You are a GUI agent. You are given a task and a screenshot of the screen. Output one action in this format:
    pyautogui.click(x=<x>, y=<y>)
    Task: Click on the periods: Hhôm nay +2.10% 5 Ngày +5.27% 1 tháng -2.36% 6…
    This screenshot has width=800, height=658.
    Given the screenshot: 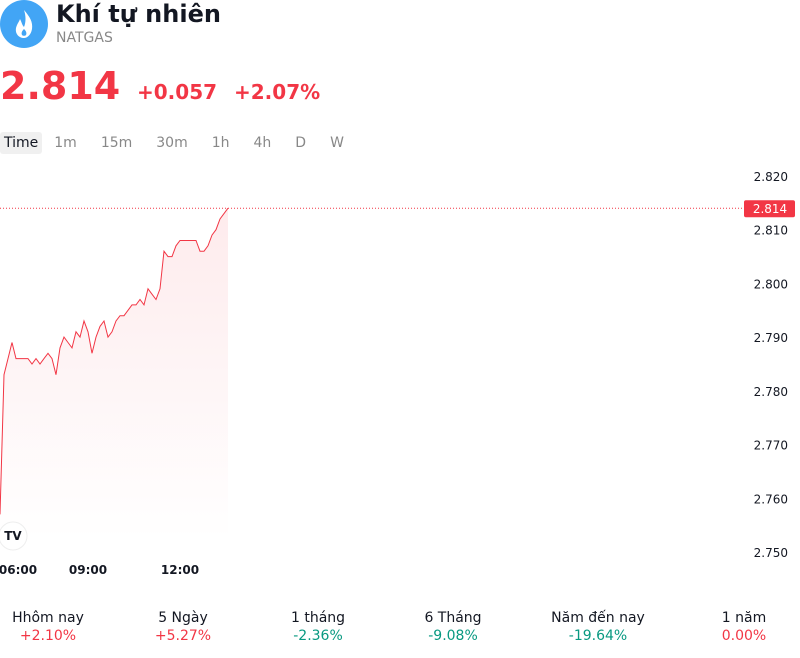 What is the action you would take?
    pyautogui.click(x=400, y=630)
    